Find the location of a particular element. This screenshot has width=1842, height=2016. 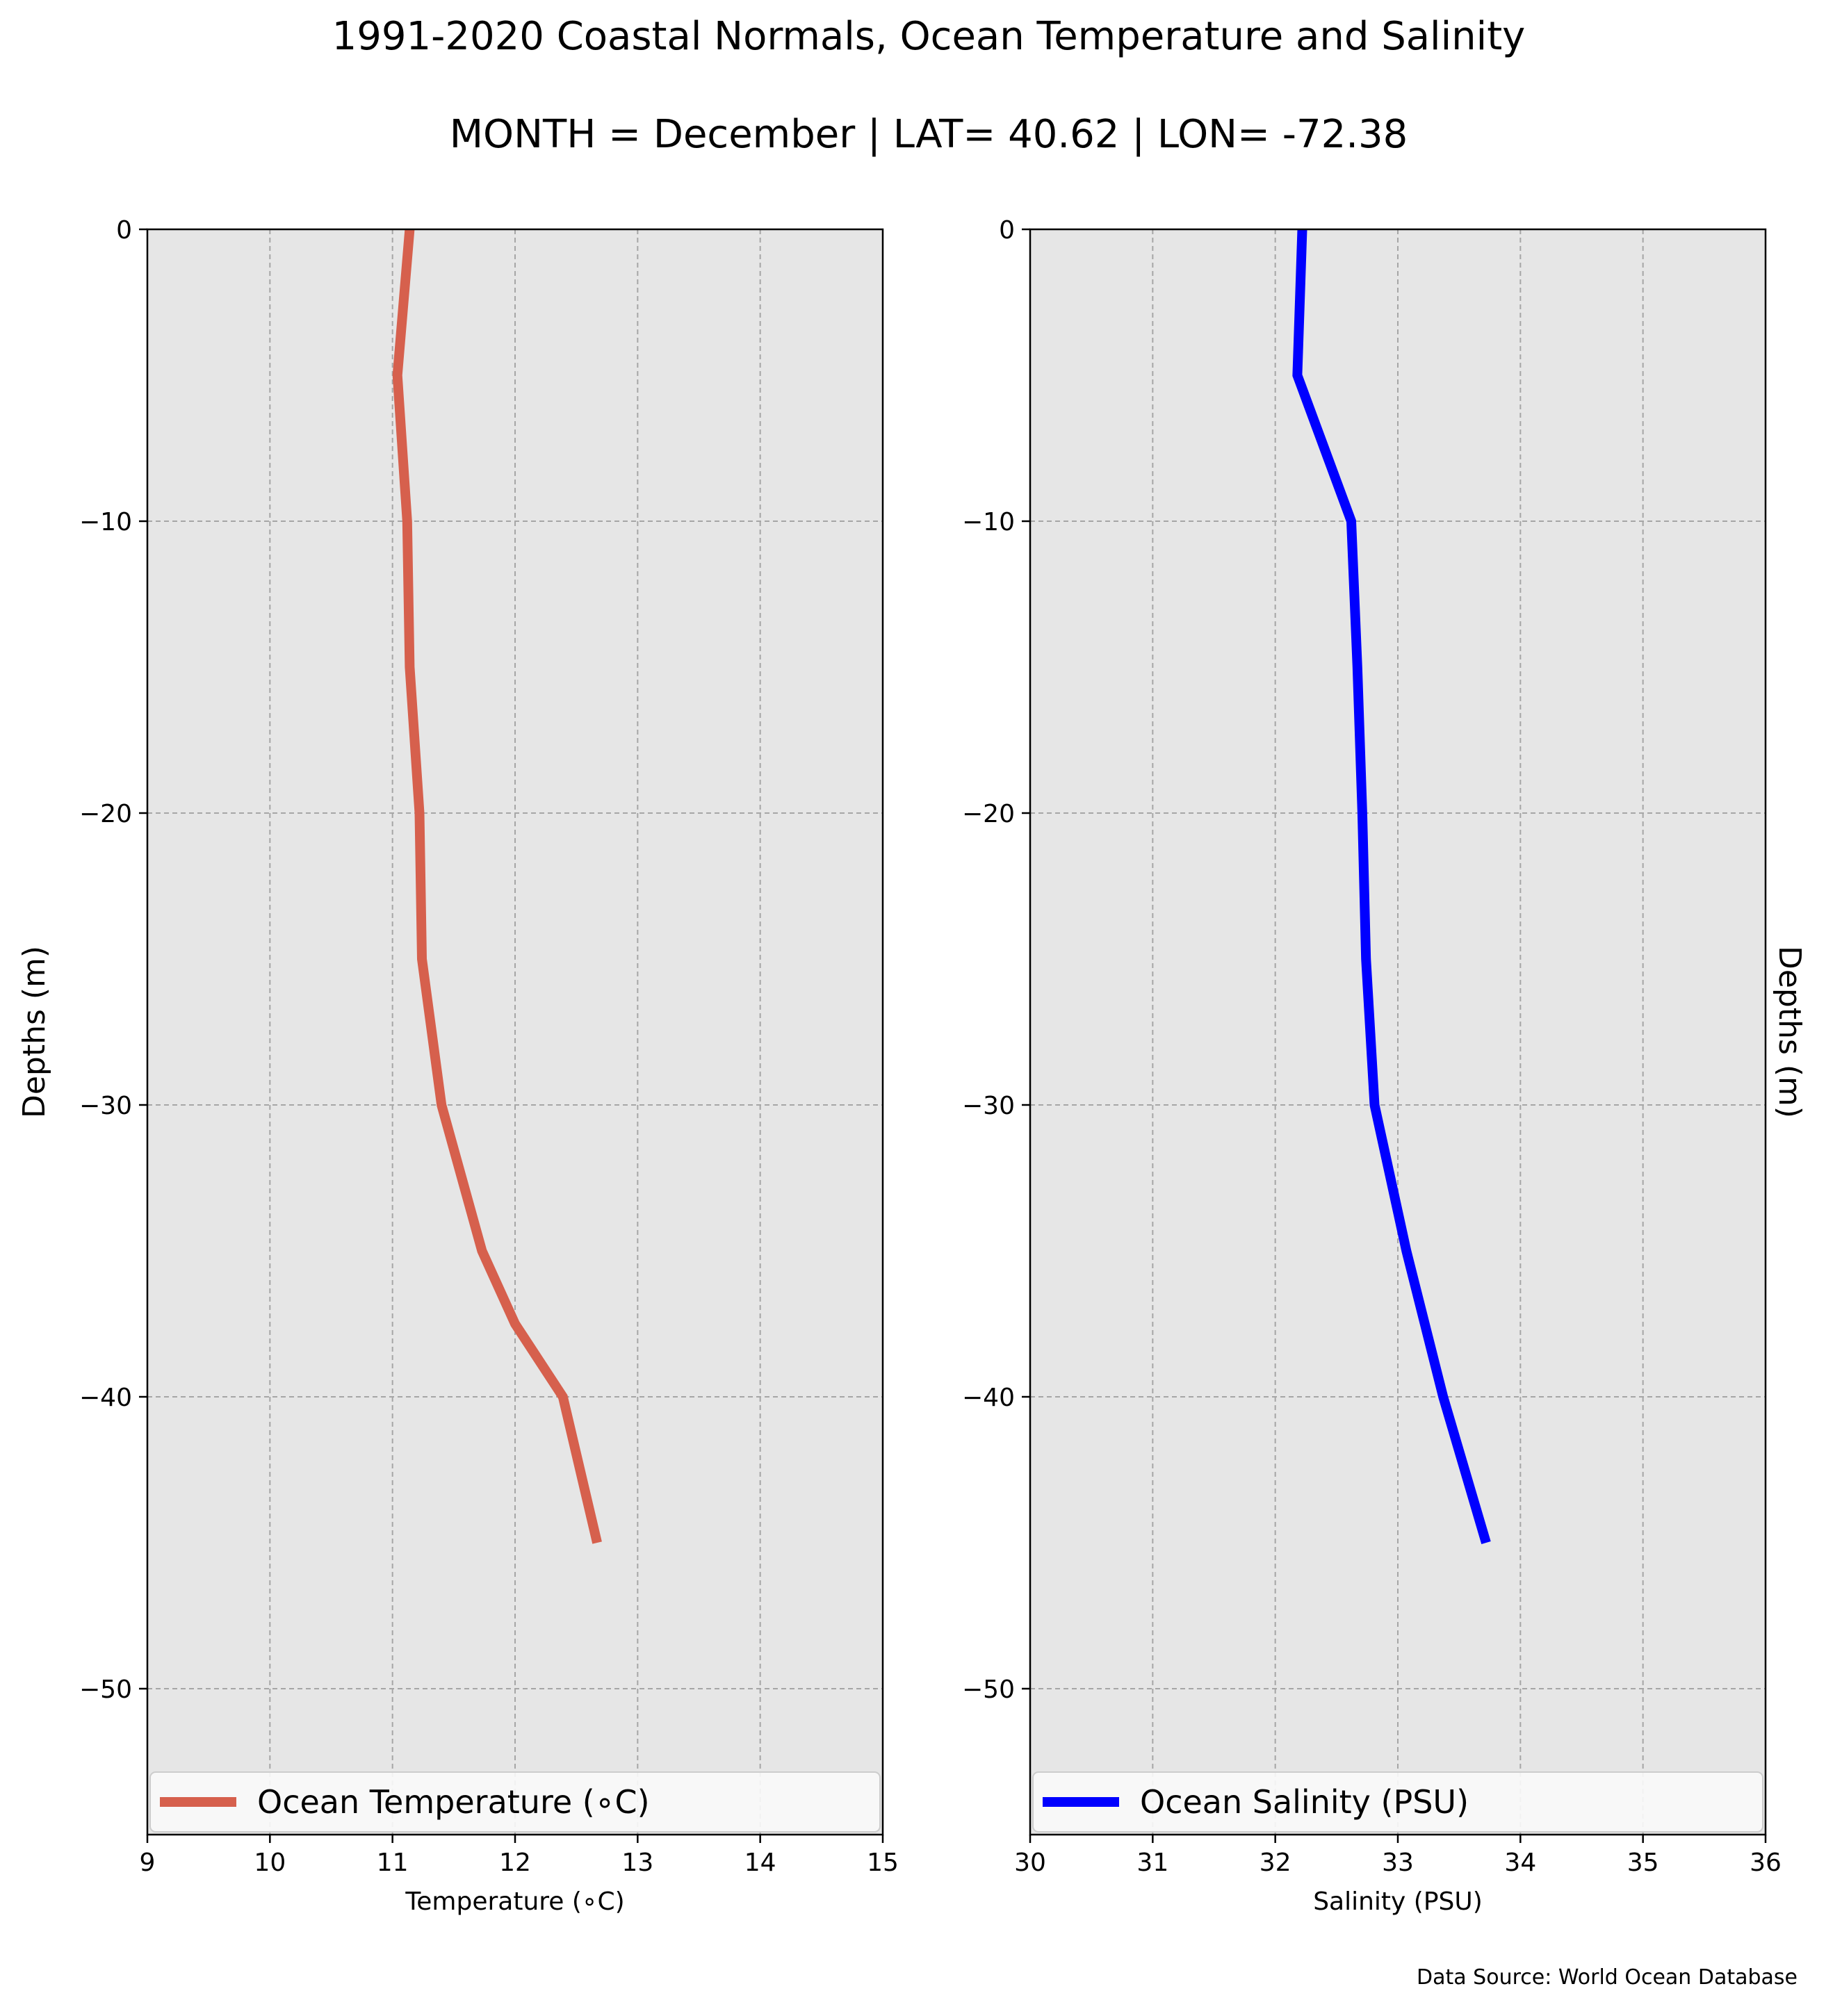

legend: Ocean Salinity (PSU) is located at coordinates (1397, 1802).